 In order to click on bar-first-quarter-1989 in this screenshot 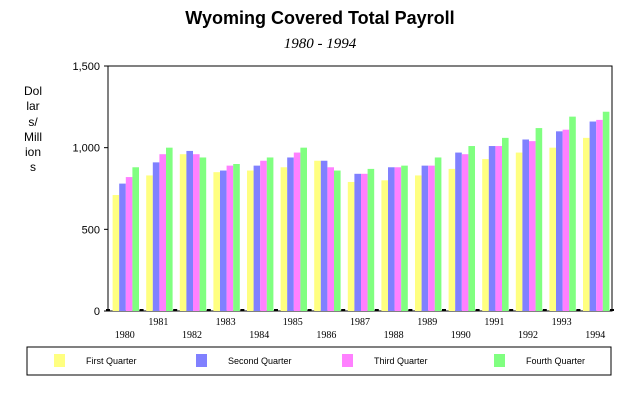, I will do `click(418, 243)`.